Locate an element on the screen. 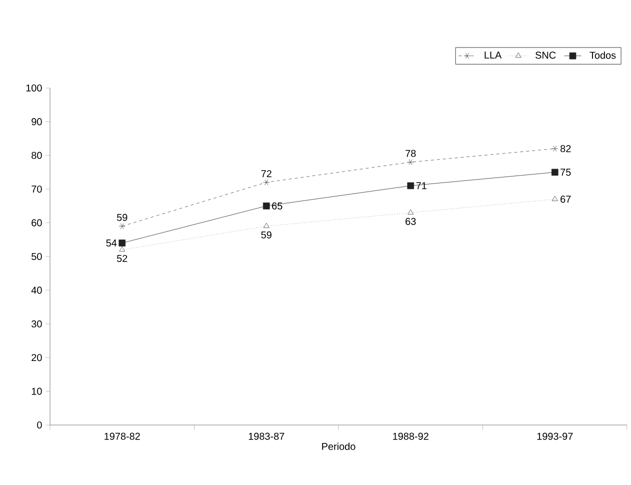 Image resolution: width=631 pixels, height=485 pixels. data-label: 71 is located at coordinates (421, 186).